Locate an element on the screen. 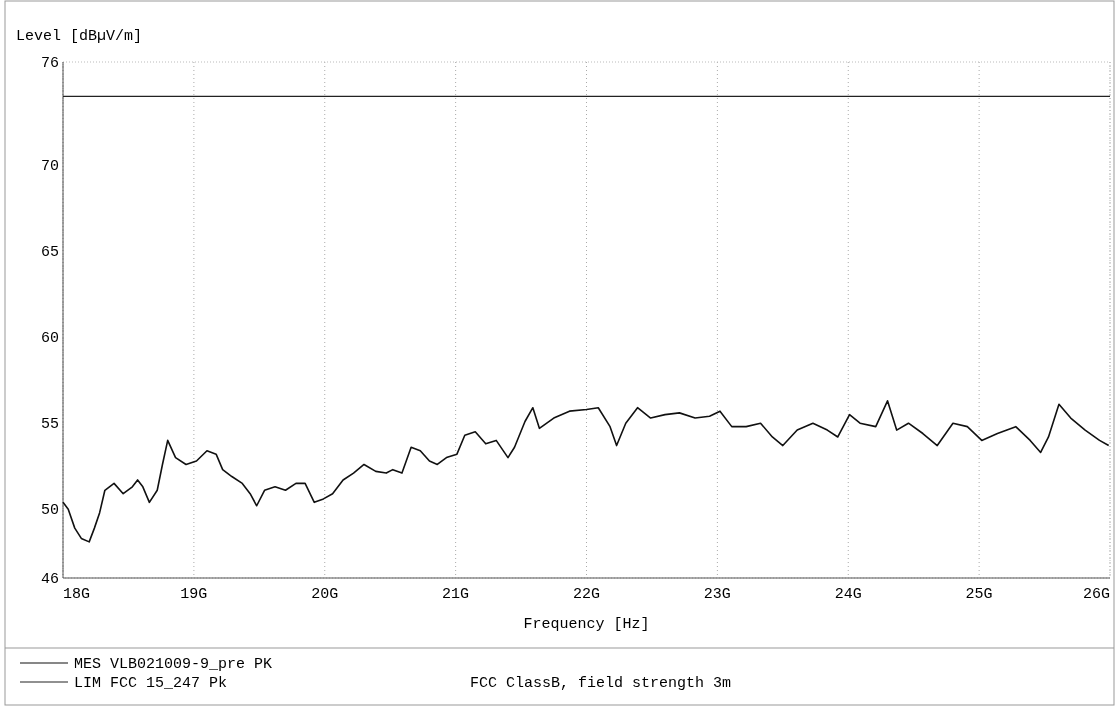  y-tick-label: 46 is located at coordinates (49, 580).